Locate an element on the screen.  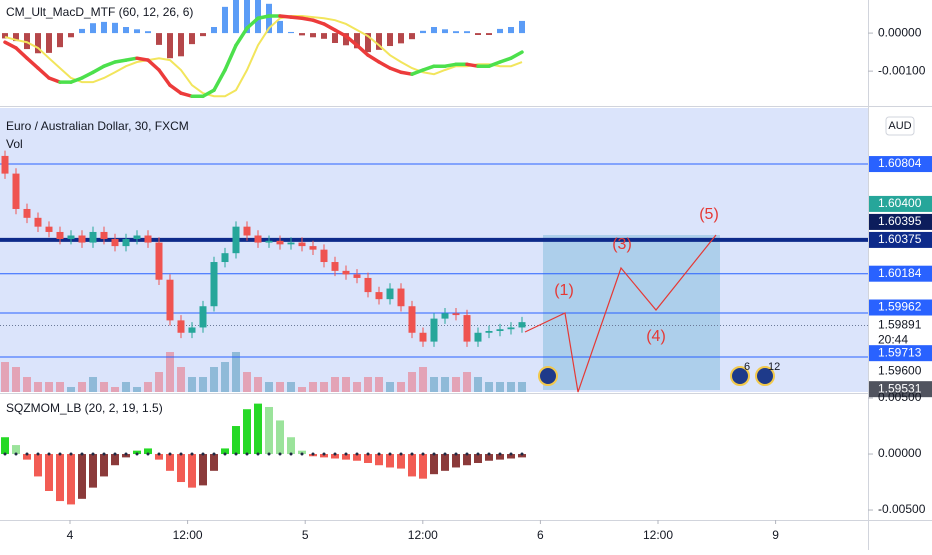
x-tick-label: 5 is located at coordinates (305, 535).